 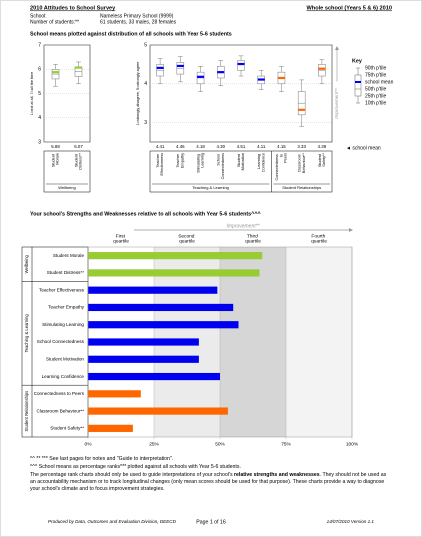 I want to click on key-entry: 25th p'tile, so click(x=375, y=96).